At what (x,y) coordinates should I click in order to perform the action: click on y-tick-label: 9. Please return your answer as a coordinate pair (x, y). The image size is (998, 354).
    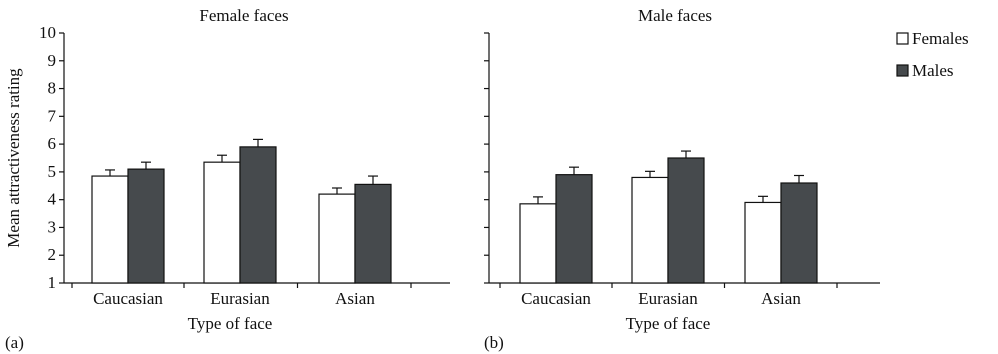
    Looking at the image, I should click on (52, 60).